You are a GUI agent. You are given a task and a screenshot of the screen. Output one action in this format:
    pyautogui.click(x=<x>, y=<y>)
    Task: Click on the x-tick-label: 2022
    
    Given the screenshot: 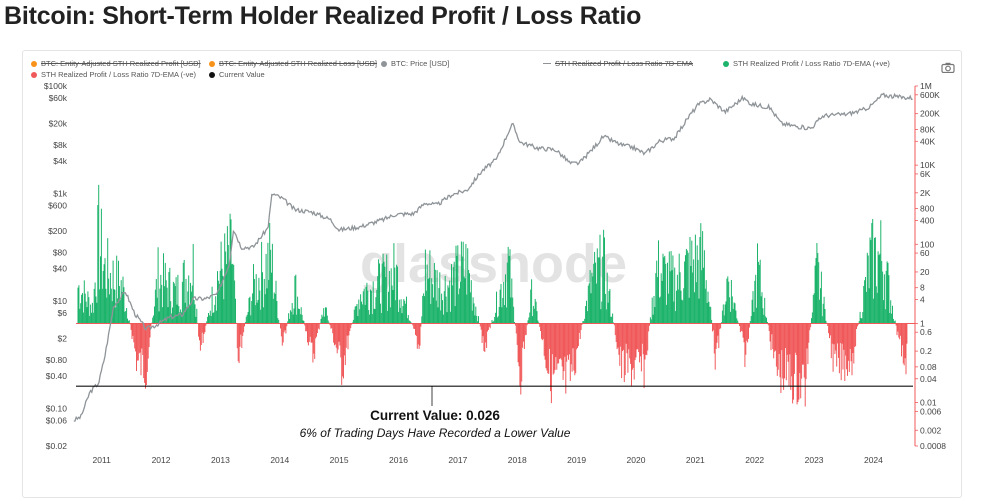 What is the action you would take?
    pyautogui.click(x=754, y=460)
    